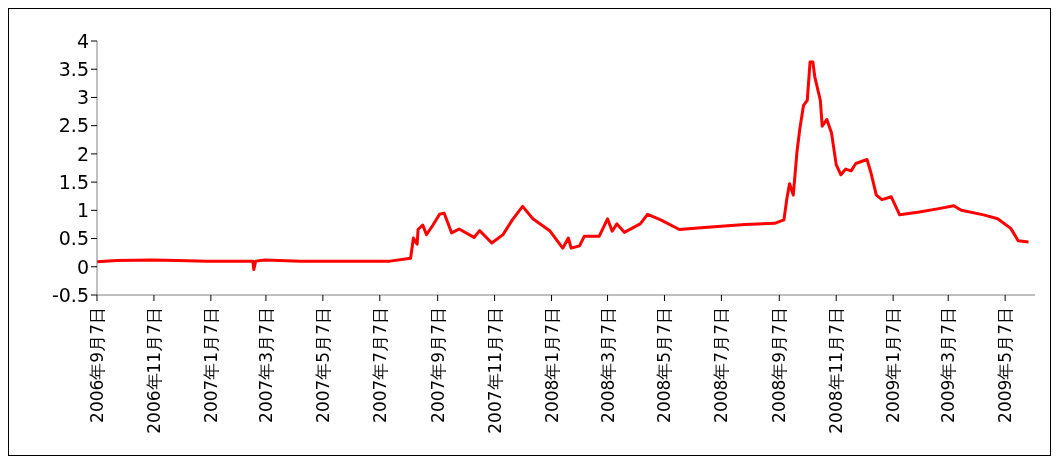  What do you see at coordinates (437, 365) in the screenshot?
I see `x-tick-label: 2007年9月7日` at bounding box center [437, 365].